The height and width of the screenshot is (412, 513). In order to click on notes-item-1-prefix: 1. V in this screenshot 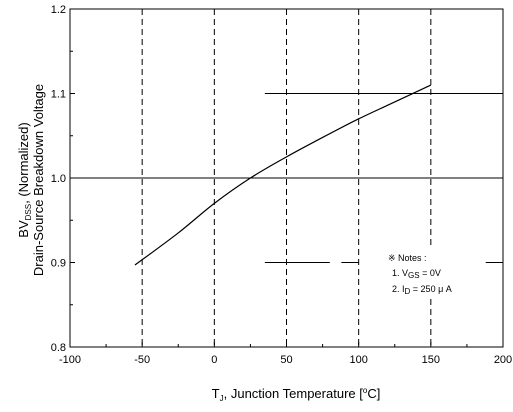, I will do `click(400, 273)`.